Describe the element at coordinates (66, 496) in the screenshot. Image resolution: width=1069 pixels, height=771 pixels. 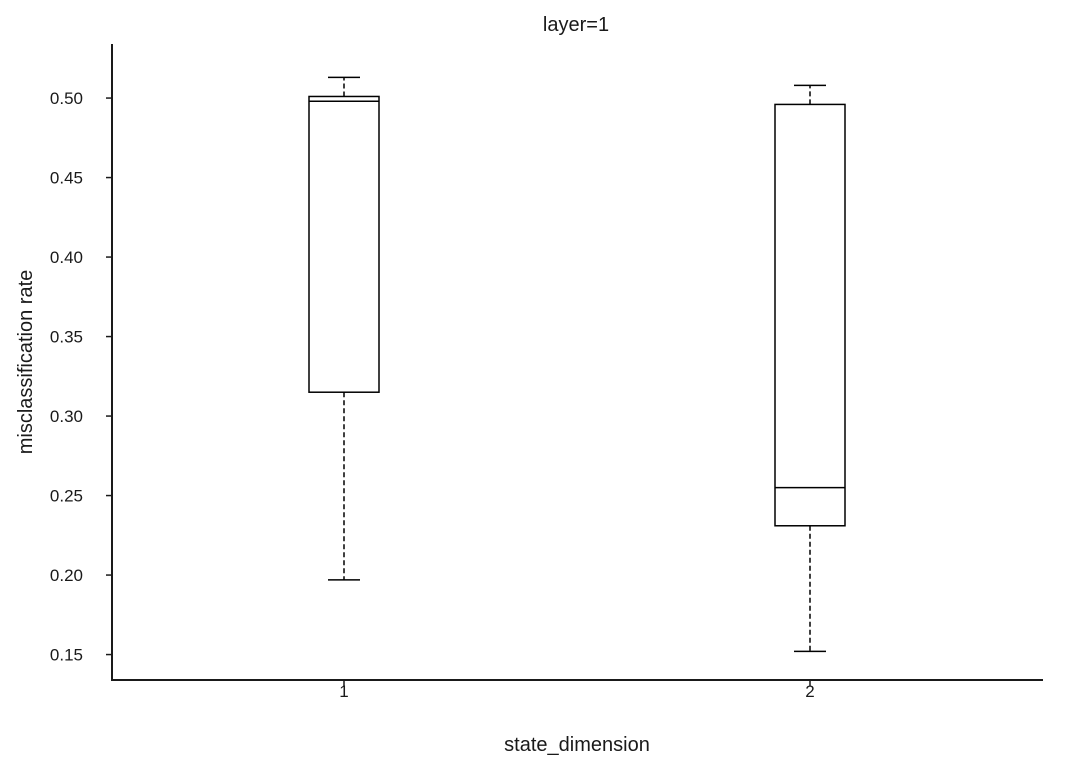
I see `y-tick-label: 0.25` at that location.